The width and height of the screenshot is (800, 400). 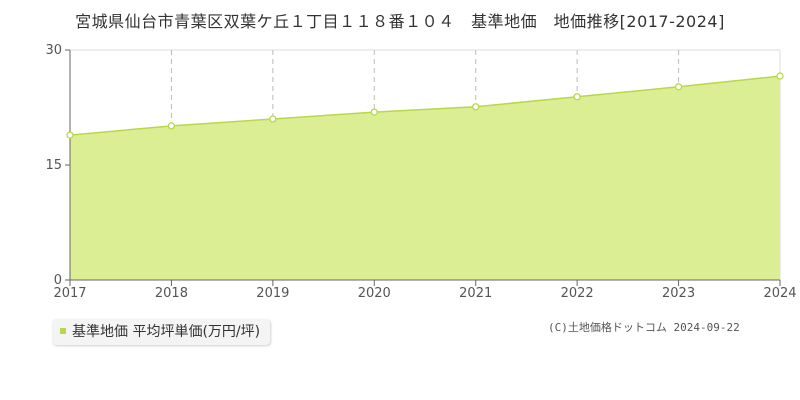 I want to click on credit-text: (C)土地価格ドットコム 2024-09-22, so click(x=644, y=327).